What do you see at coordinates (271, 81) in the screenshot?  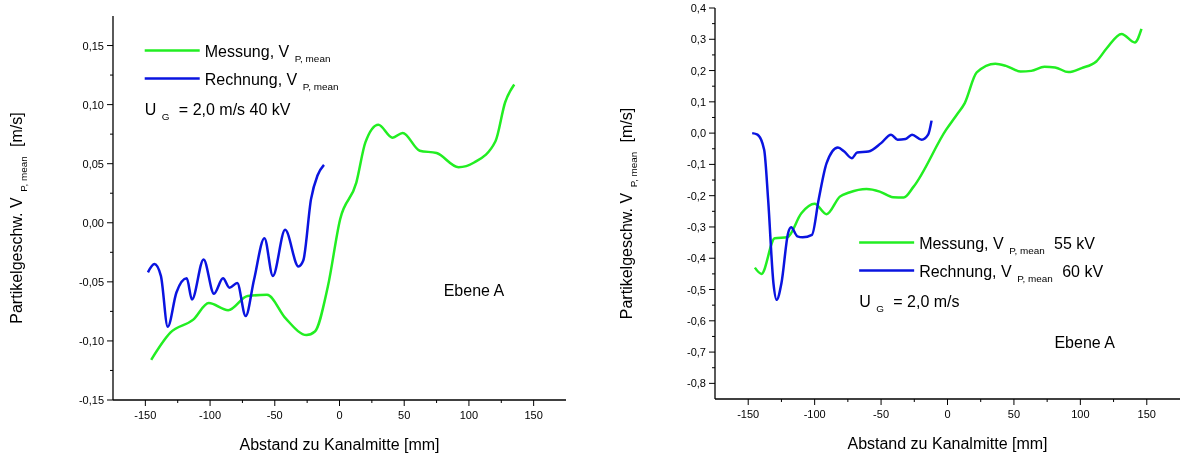 I see `legend-label: Rechnung, V$_{P, mean}$` at bounding box center [271, 81].